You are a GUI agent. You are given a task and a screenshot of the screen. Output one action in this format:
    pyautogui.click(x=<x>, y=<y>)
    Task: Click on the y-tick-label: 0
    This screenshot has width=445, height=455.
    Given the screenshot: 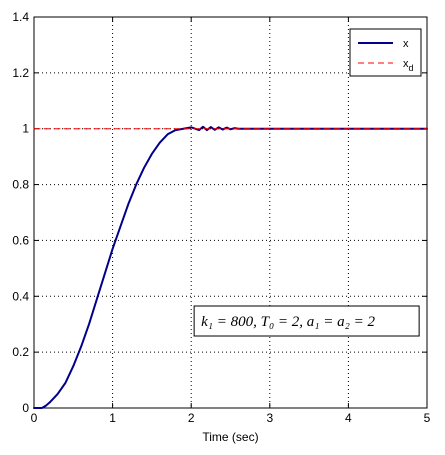 What is the action you would take?
    pyautogui.click(x=25, y=408)
    